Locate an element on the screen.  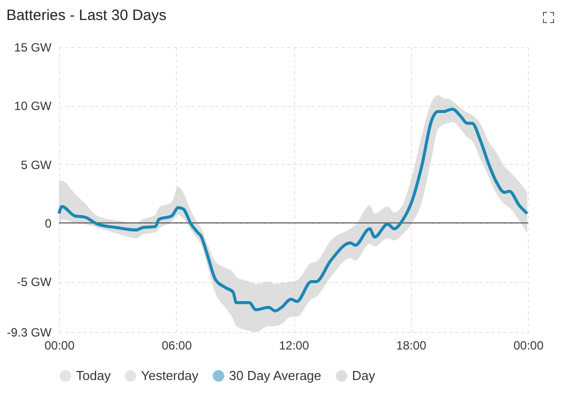
y-tick-label: -9.3 GW is located at coordinates (29, 333).